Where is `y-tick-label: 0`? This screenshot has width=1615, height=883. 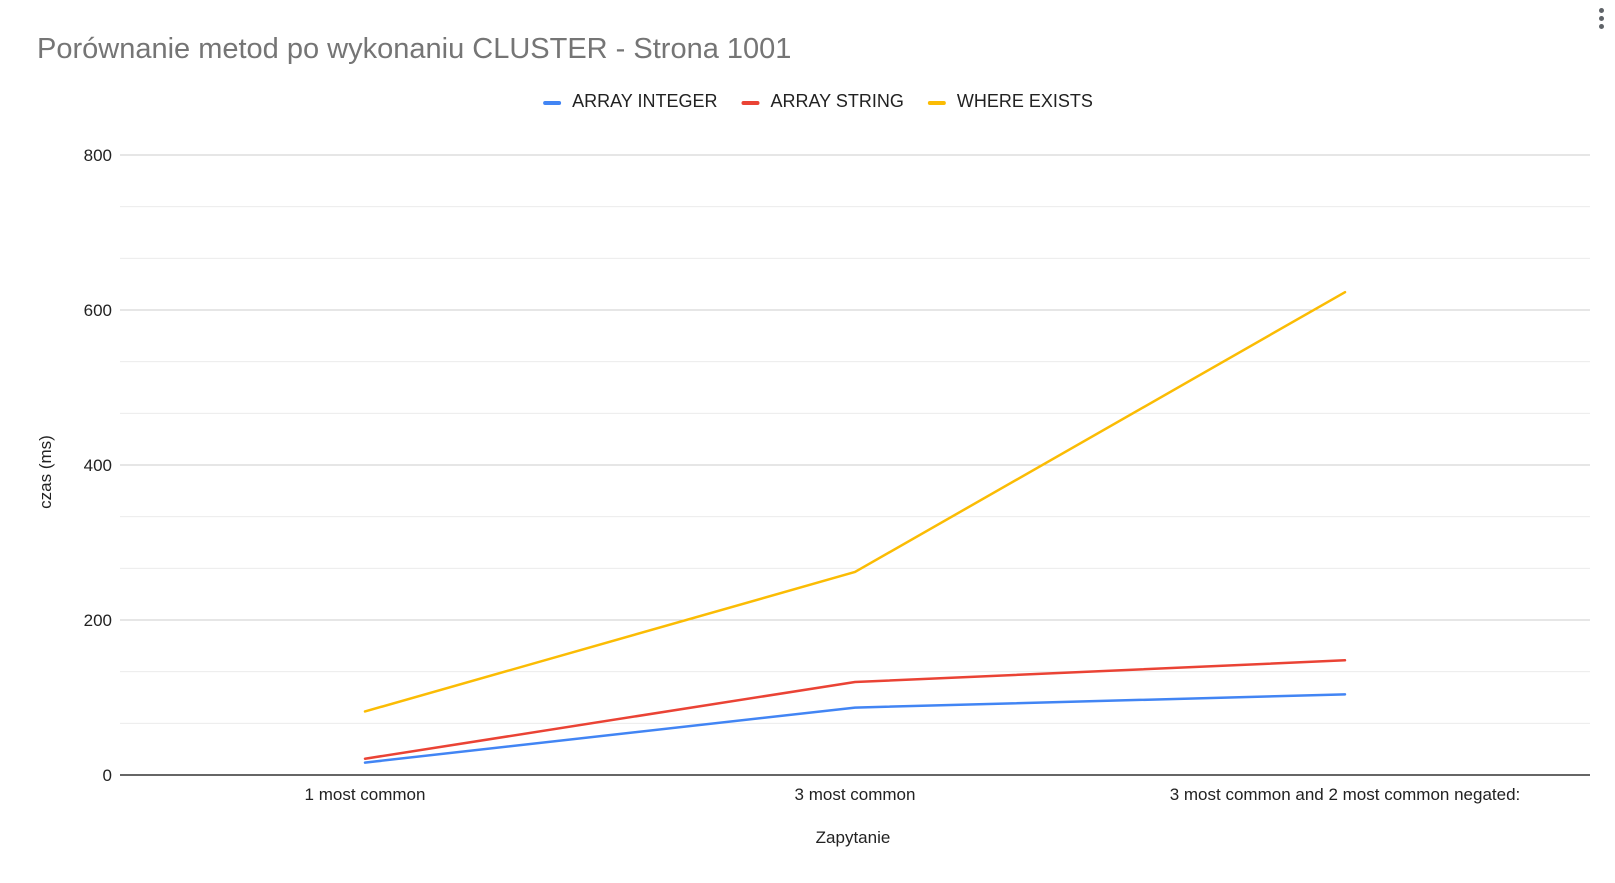
y-tick-label: 0 is located at coordinates (107, 775).